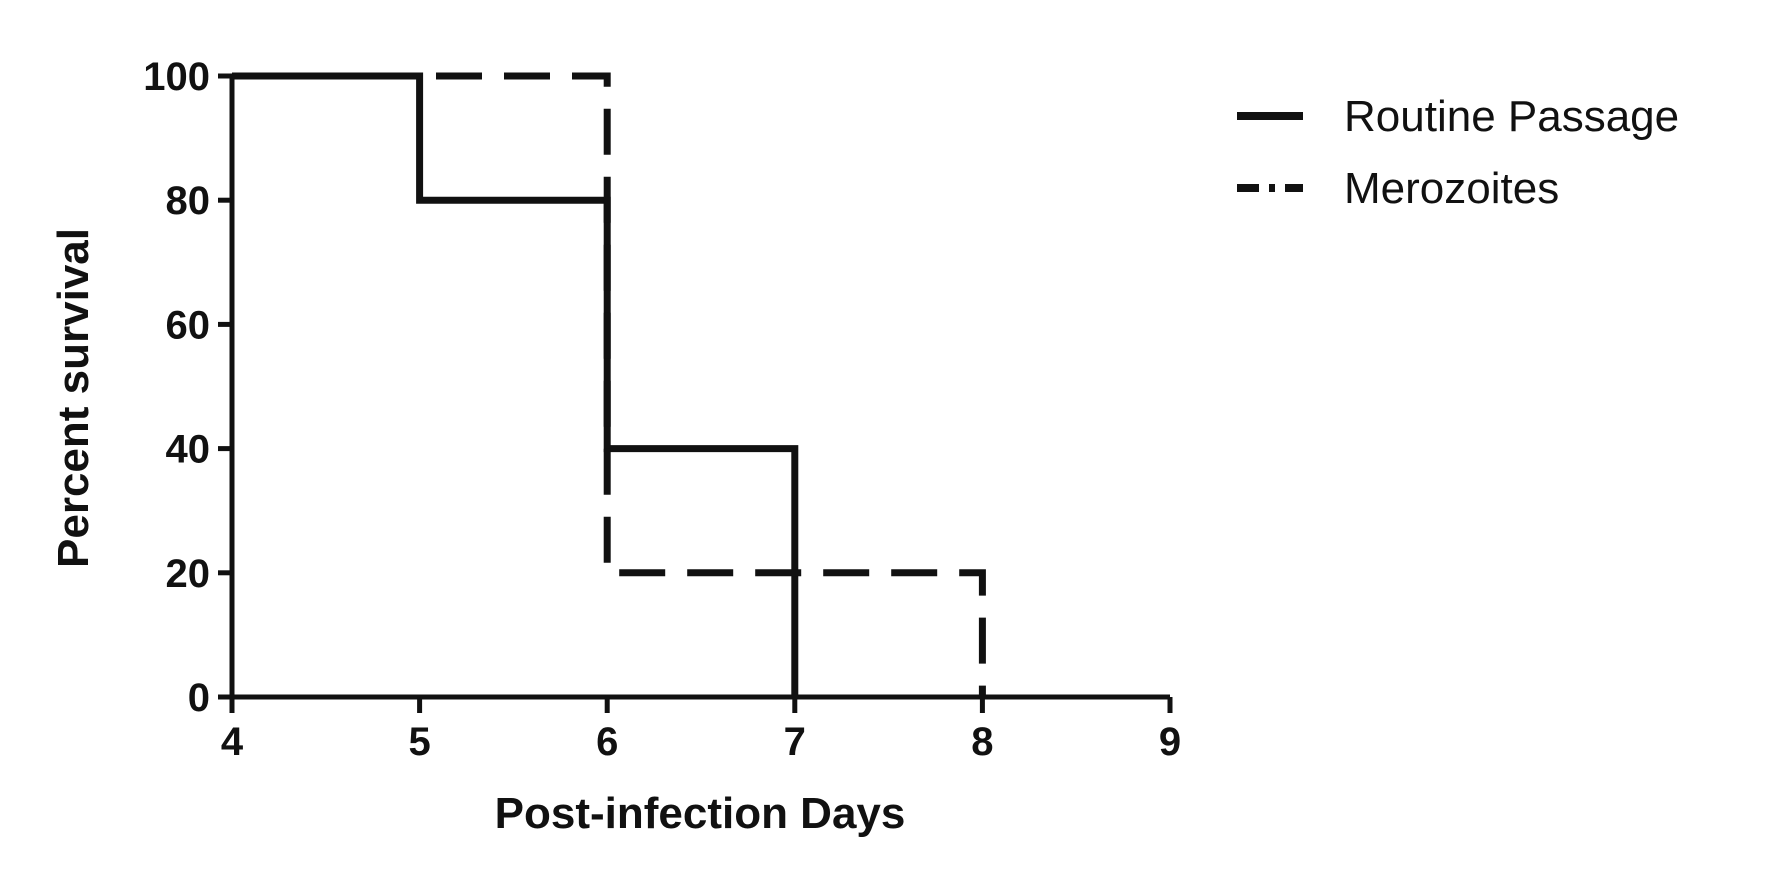  I want to click on y-tick-label: 0, so click(199, 698).